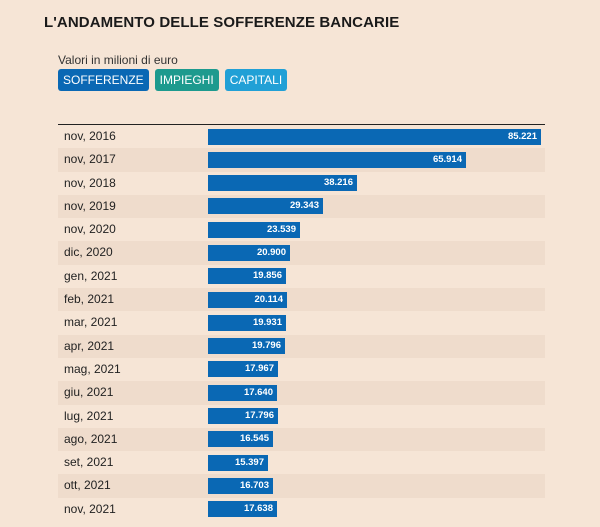 This screenshot has width=600, height=527. I want to click on category-label: nov, 2017, so click(90, 159).